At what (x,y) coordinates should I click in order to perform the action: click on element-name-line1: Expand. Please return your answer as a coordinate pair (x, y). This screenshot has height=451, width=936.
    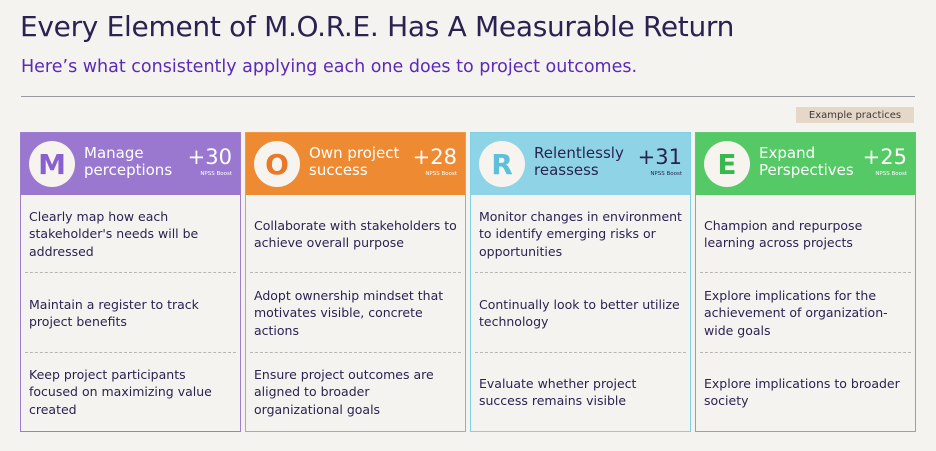
    Looking at the image, I should click on (787, 153).